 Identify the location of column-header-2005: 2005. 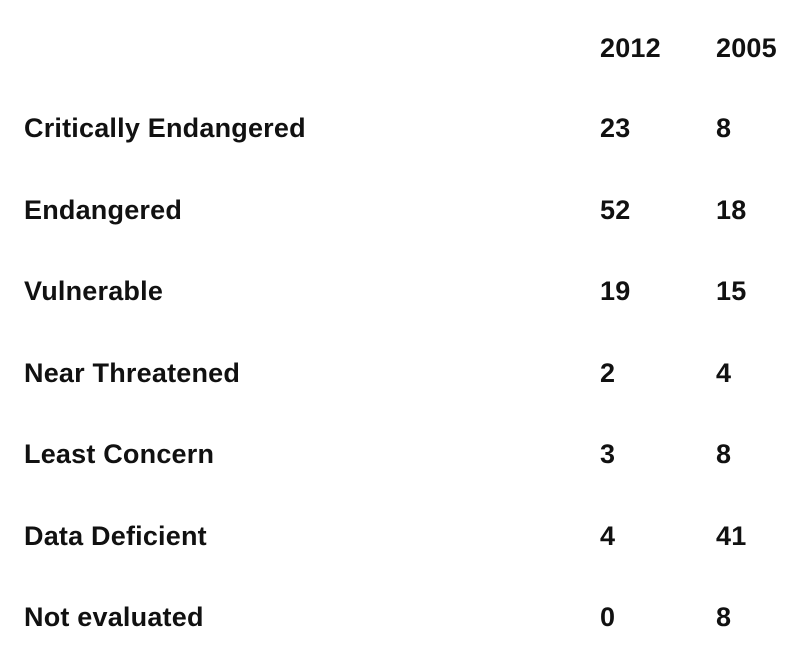
(746, 48).